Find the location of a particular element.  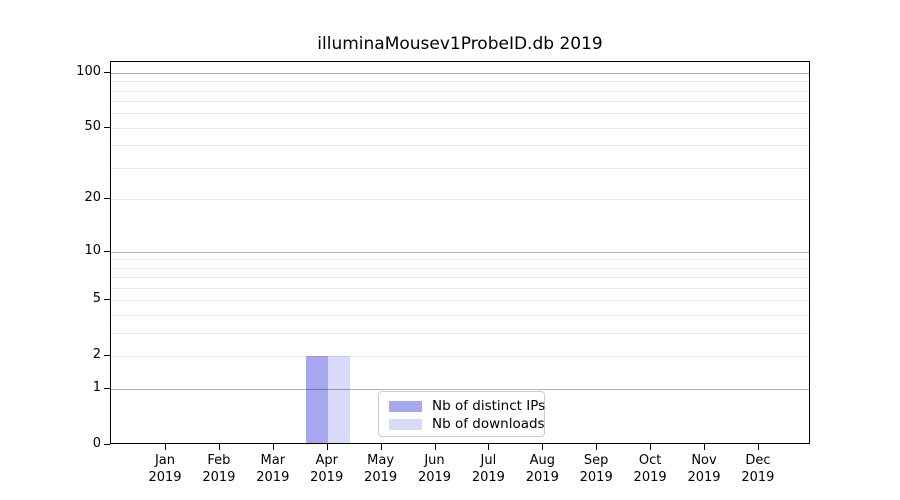

ytick-label-0: 0 is located at coordinates (96, 443).